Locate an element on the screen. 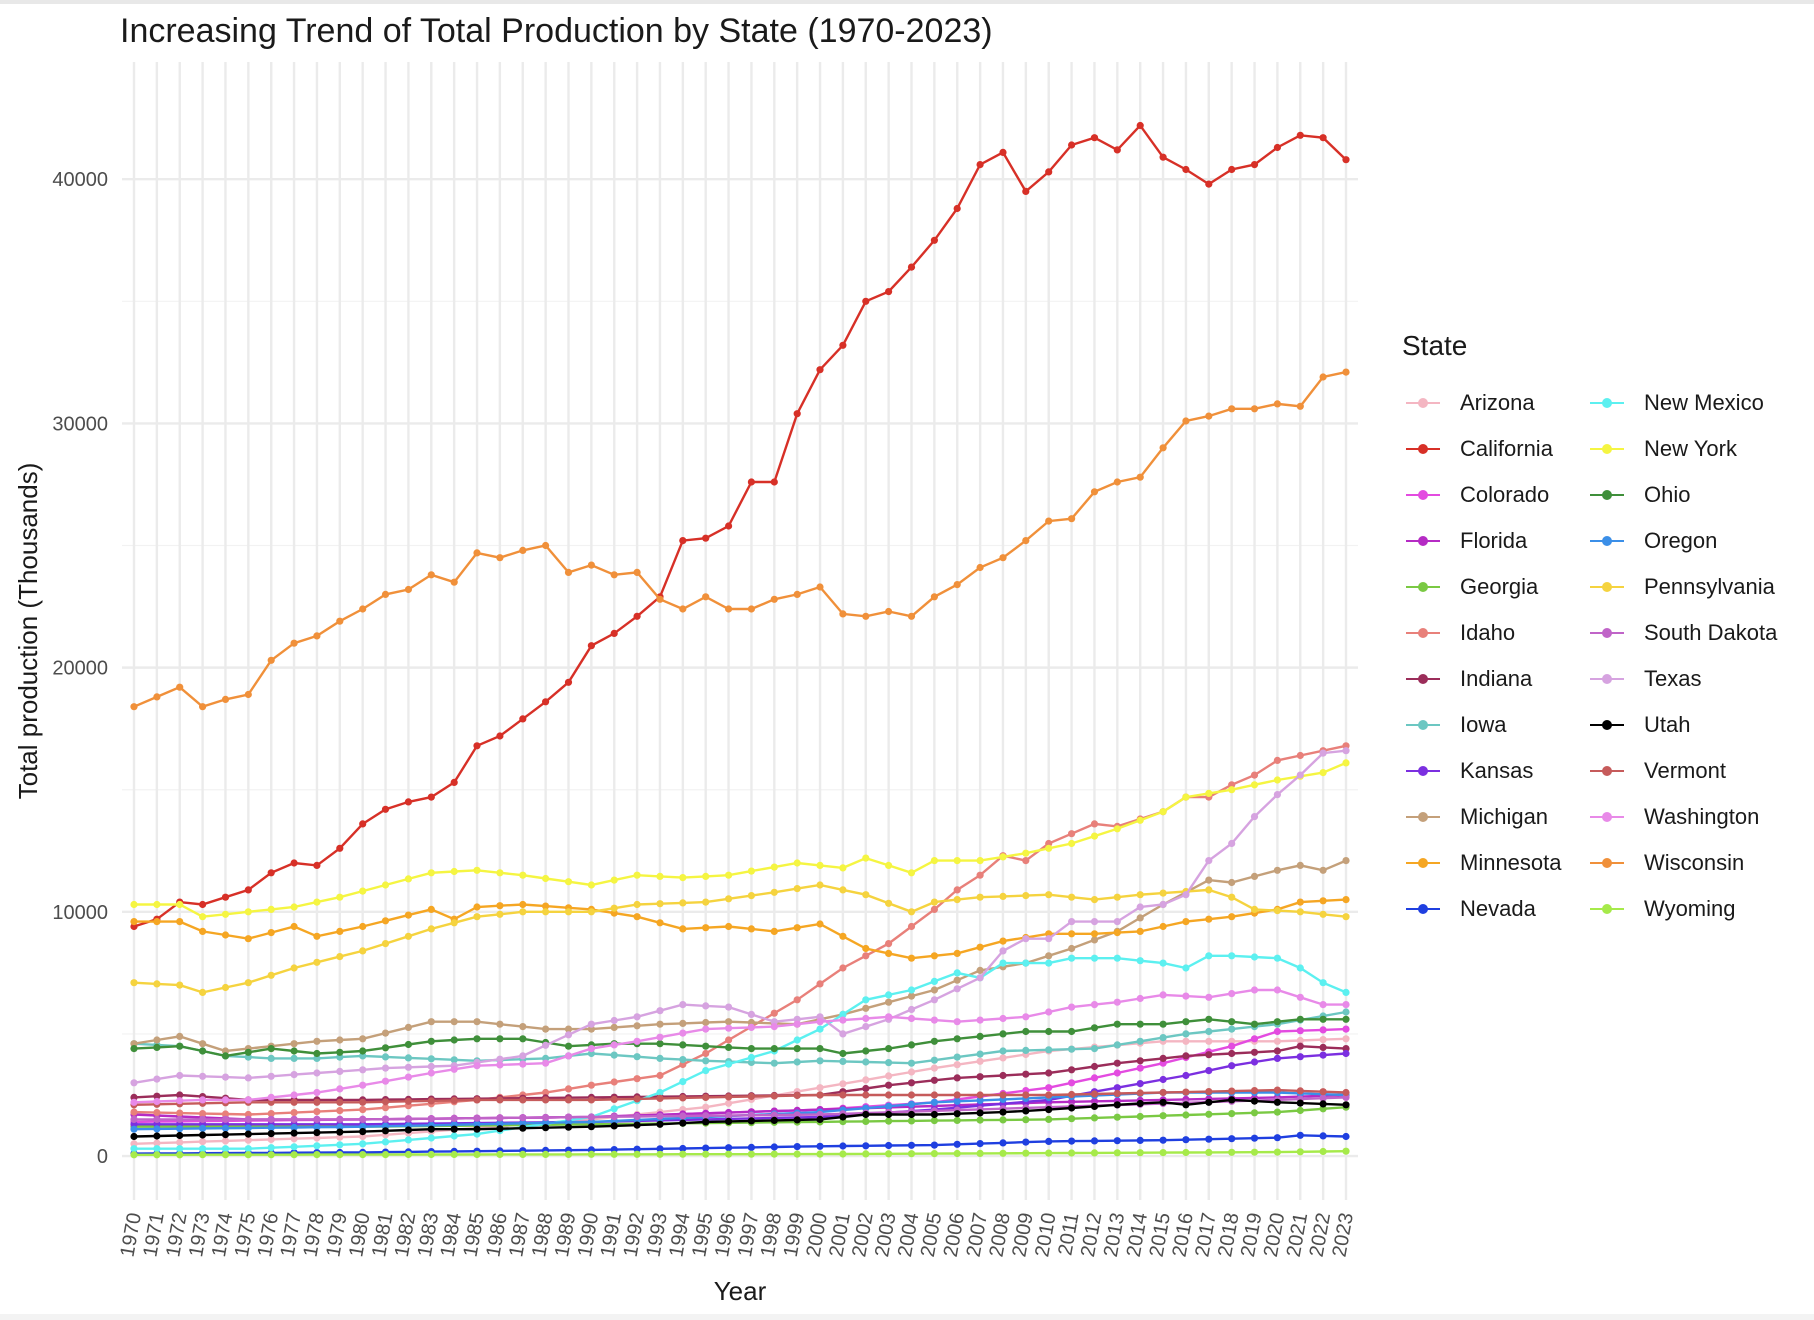  legend-label: Minnesota is located at coordinates (1511, 862).